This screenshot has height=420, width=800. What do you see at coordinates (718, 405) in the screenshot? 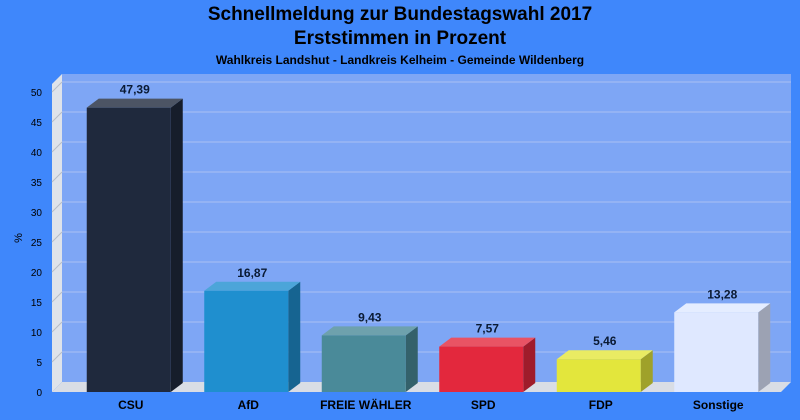
I see `x-tick-label: Sonstige` at bounding box center [718, 405].